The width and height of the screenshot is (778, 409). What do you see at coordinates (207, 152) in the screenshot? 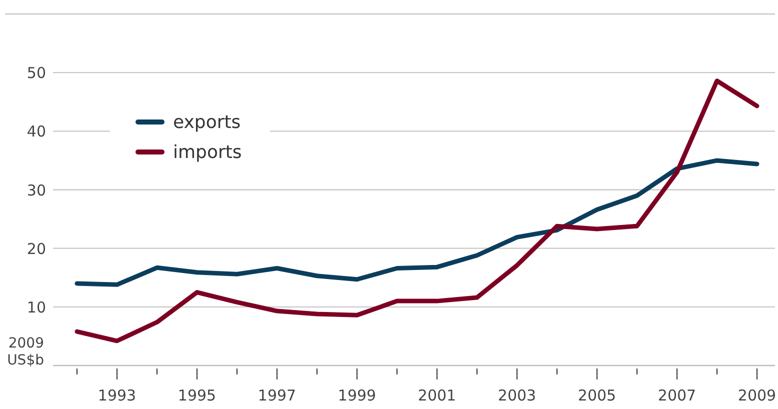
I see `legend-label: imports` at bounding box center [207, 152].